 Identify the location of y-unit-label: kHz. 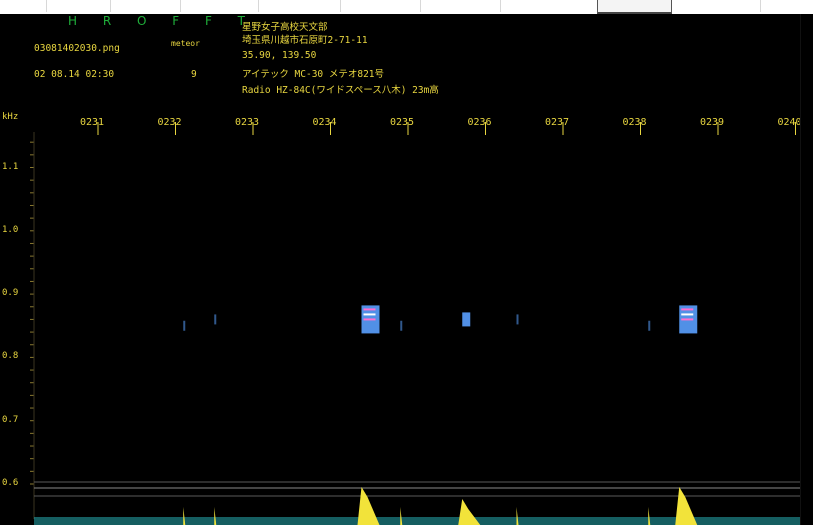
(10, 117).